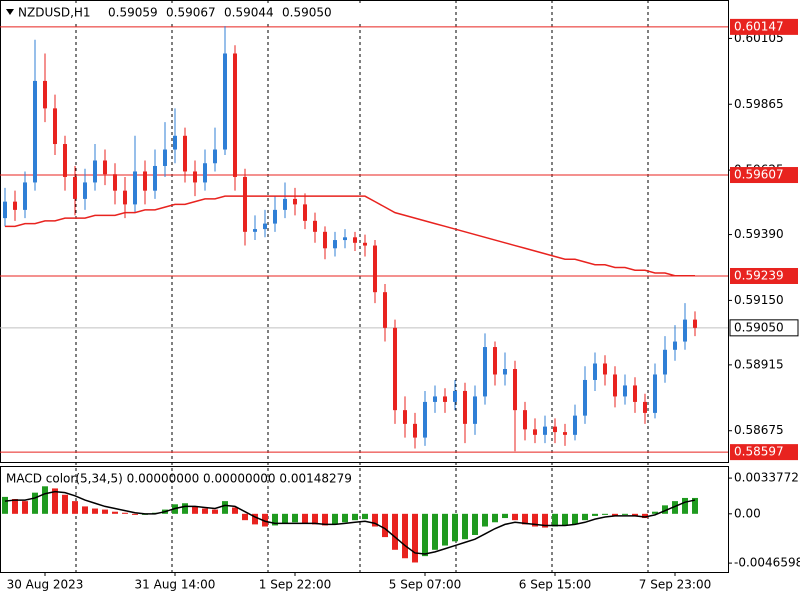 The height and width of the screenshot is (600, 800). I want to click on current-price-label: 0.59050, so click(759, 327).